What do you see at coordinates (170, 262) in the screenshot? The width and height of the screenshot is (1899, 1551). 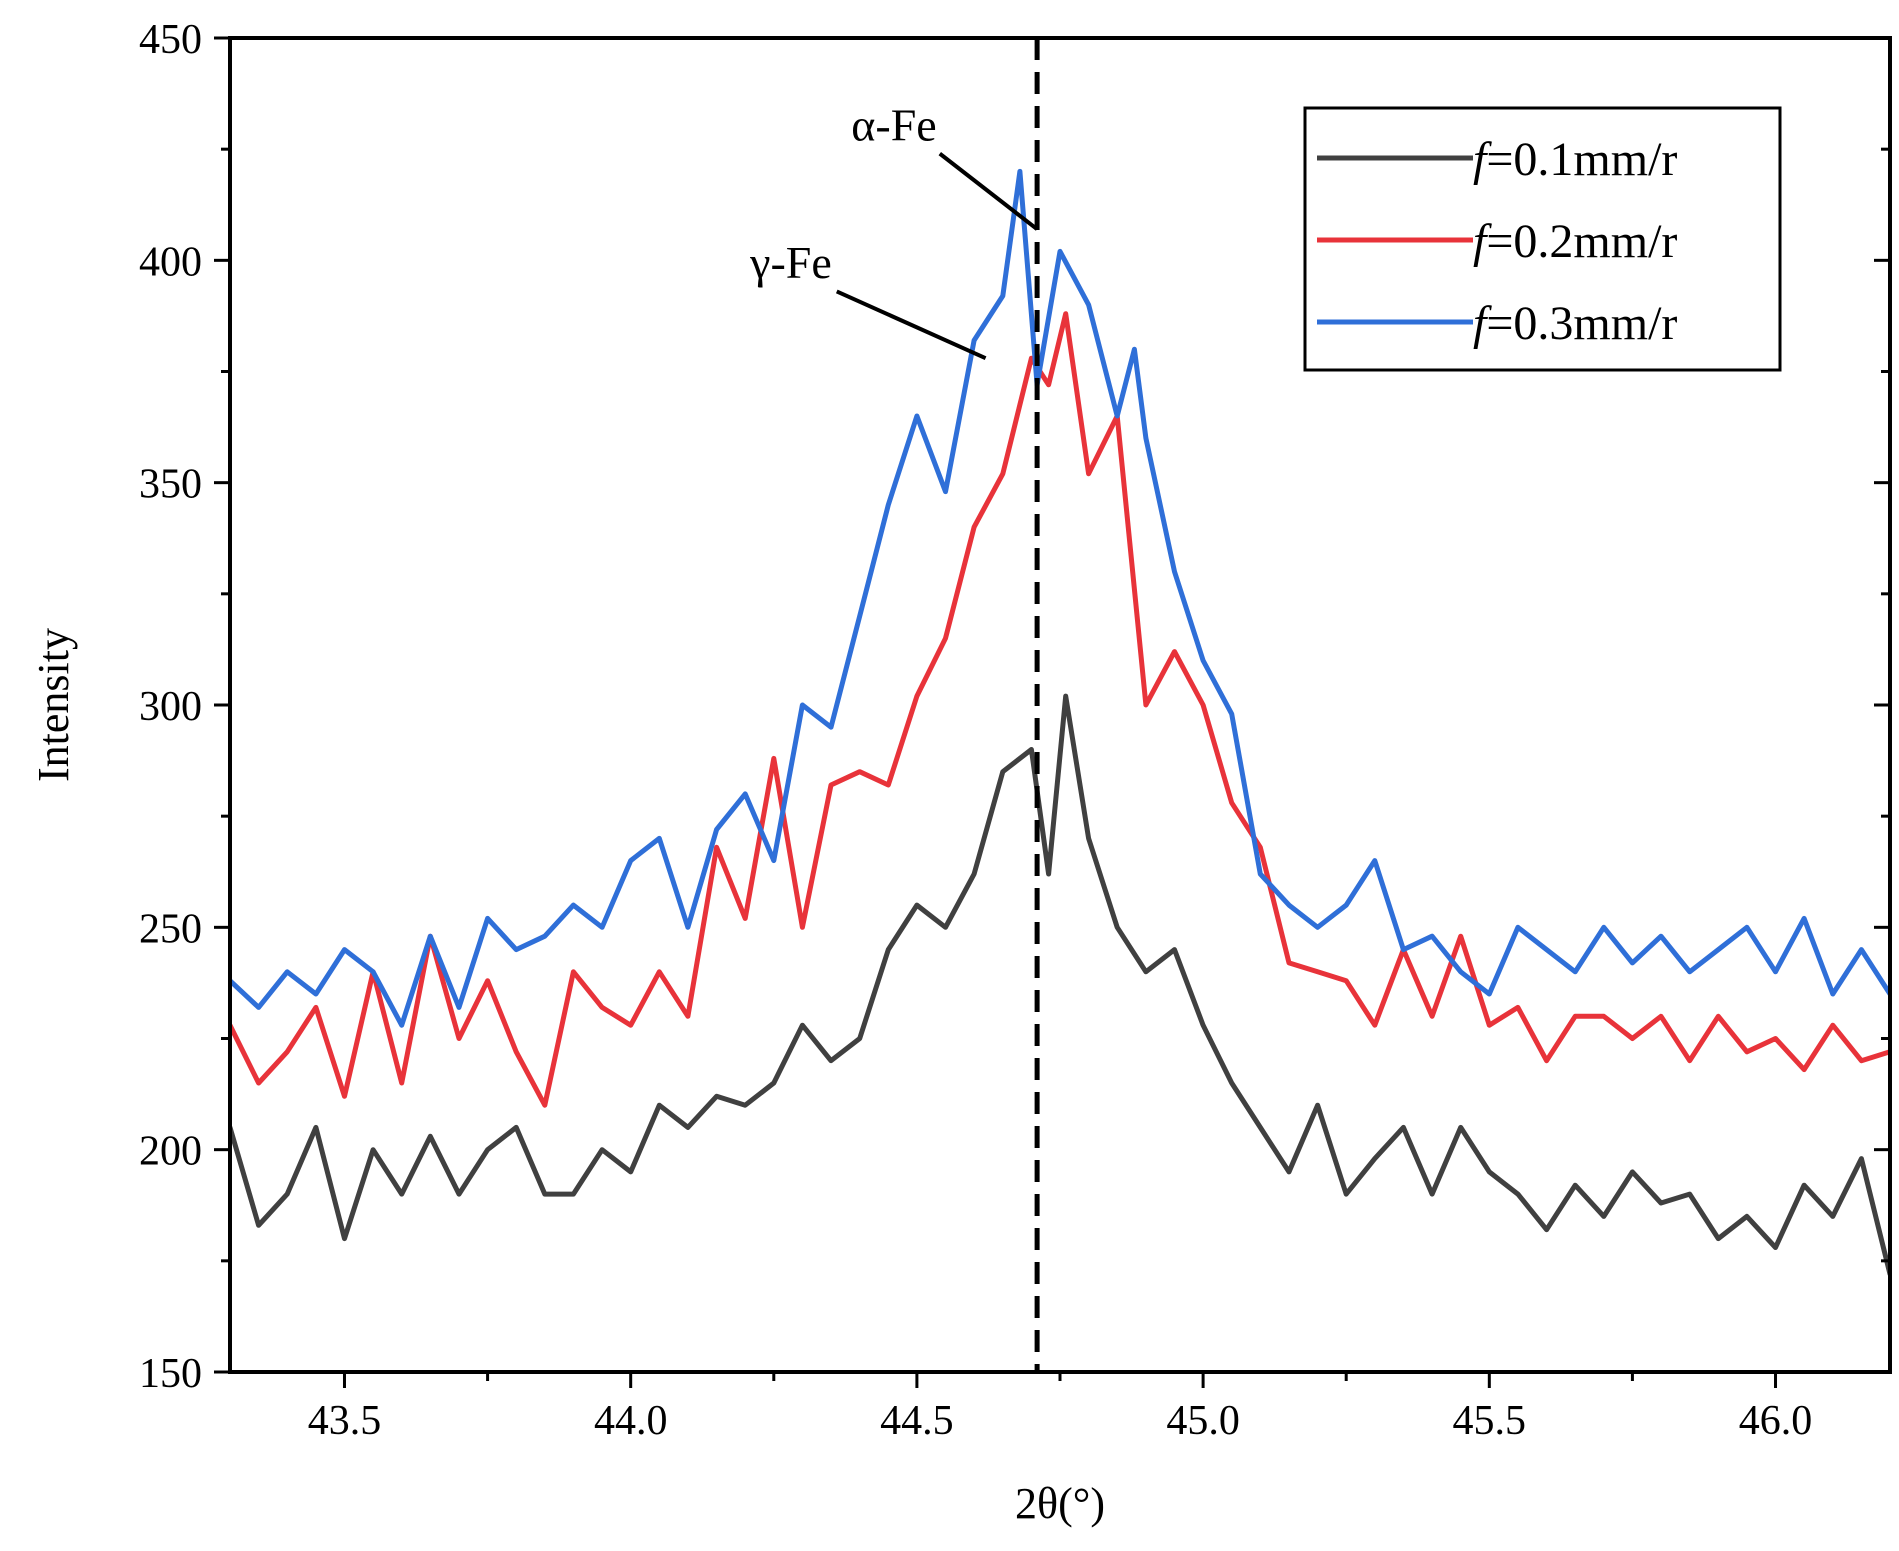 I see `y-tick-label: 400` at bounding box center [170, 262].